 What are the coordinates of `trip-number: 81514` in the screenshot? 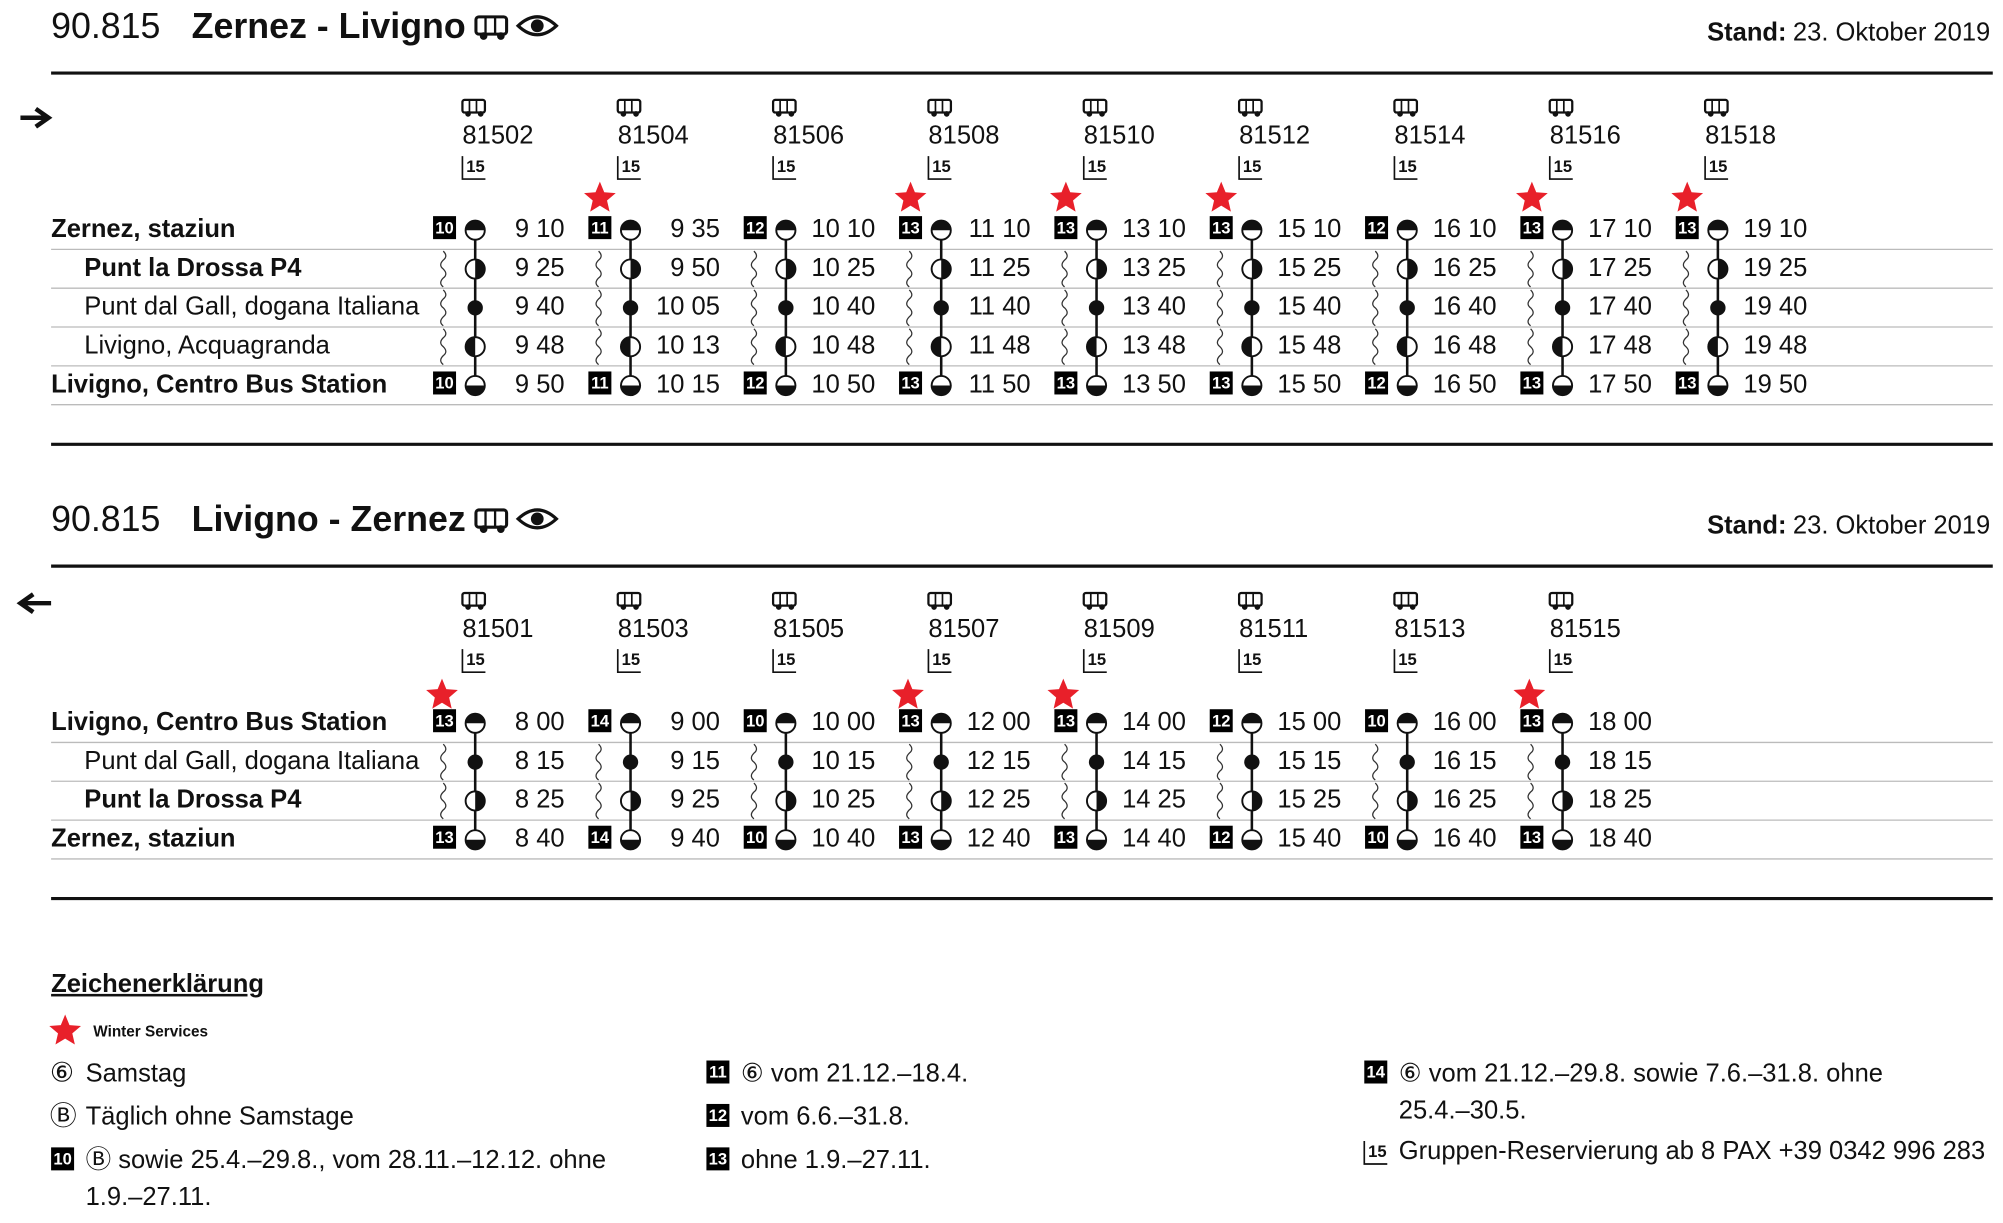 It's located at (1429, 136).